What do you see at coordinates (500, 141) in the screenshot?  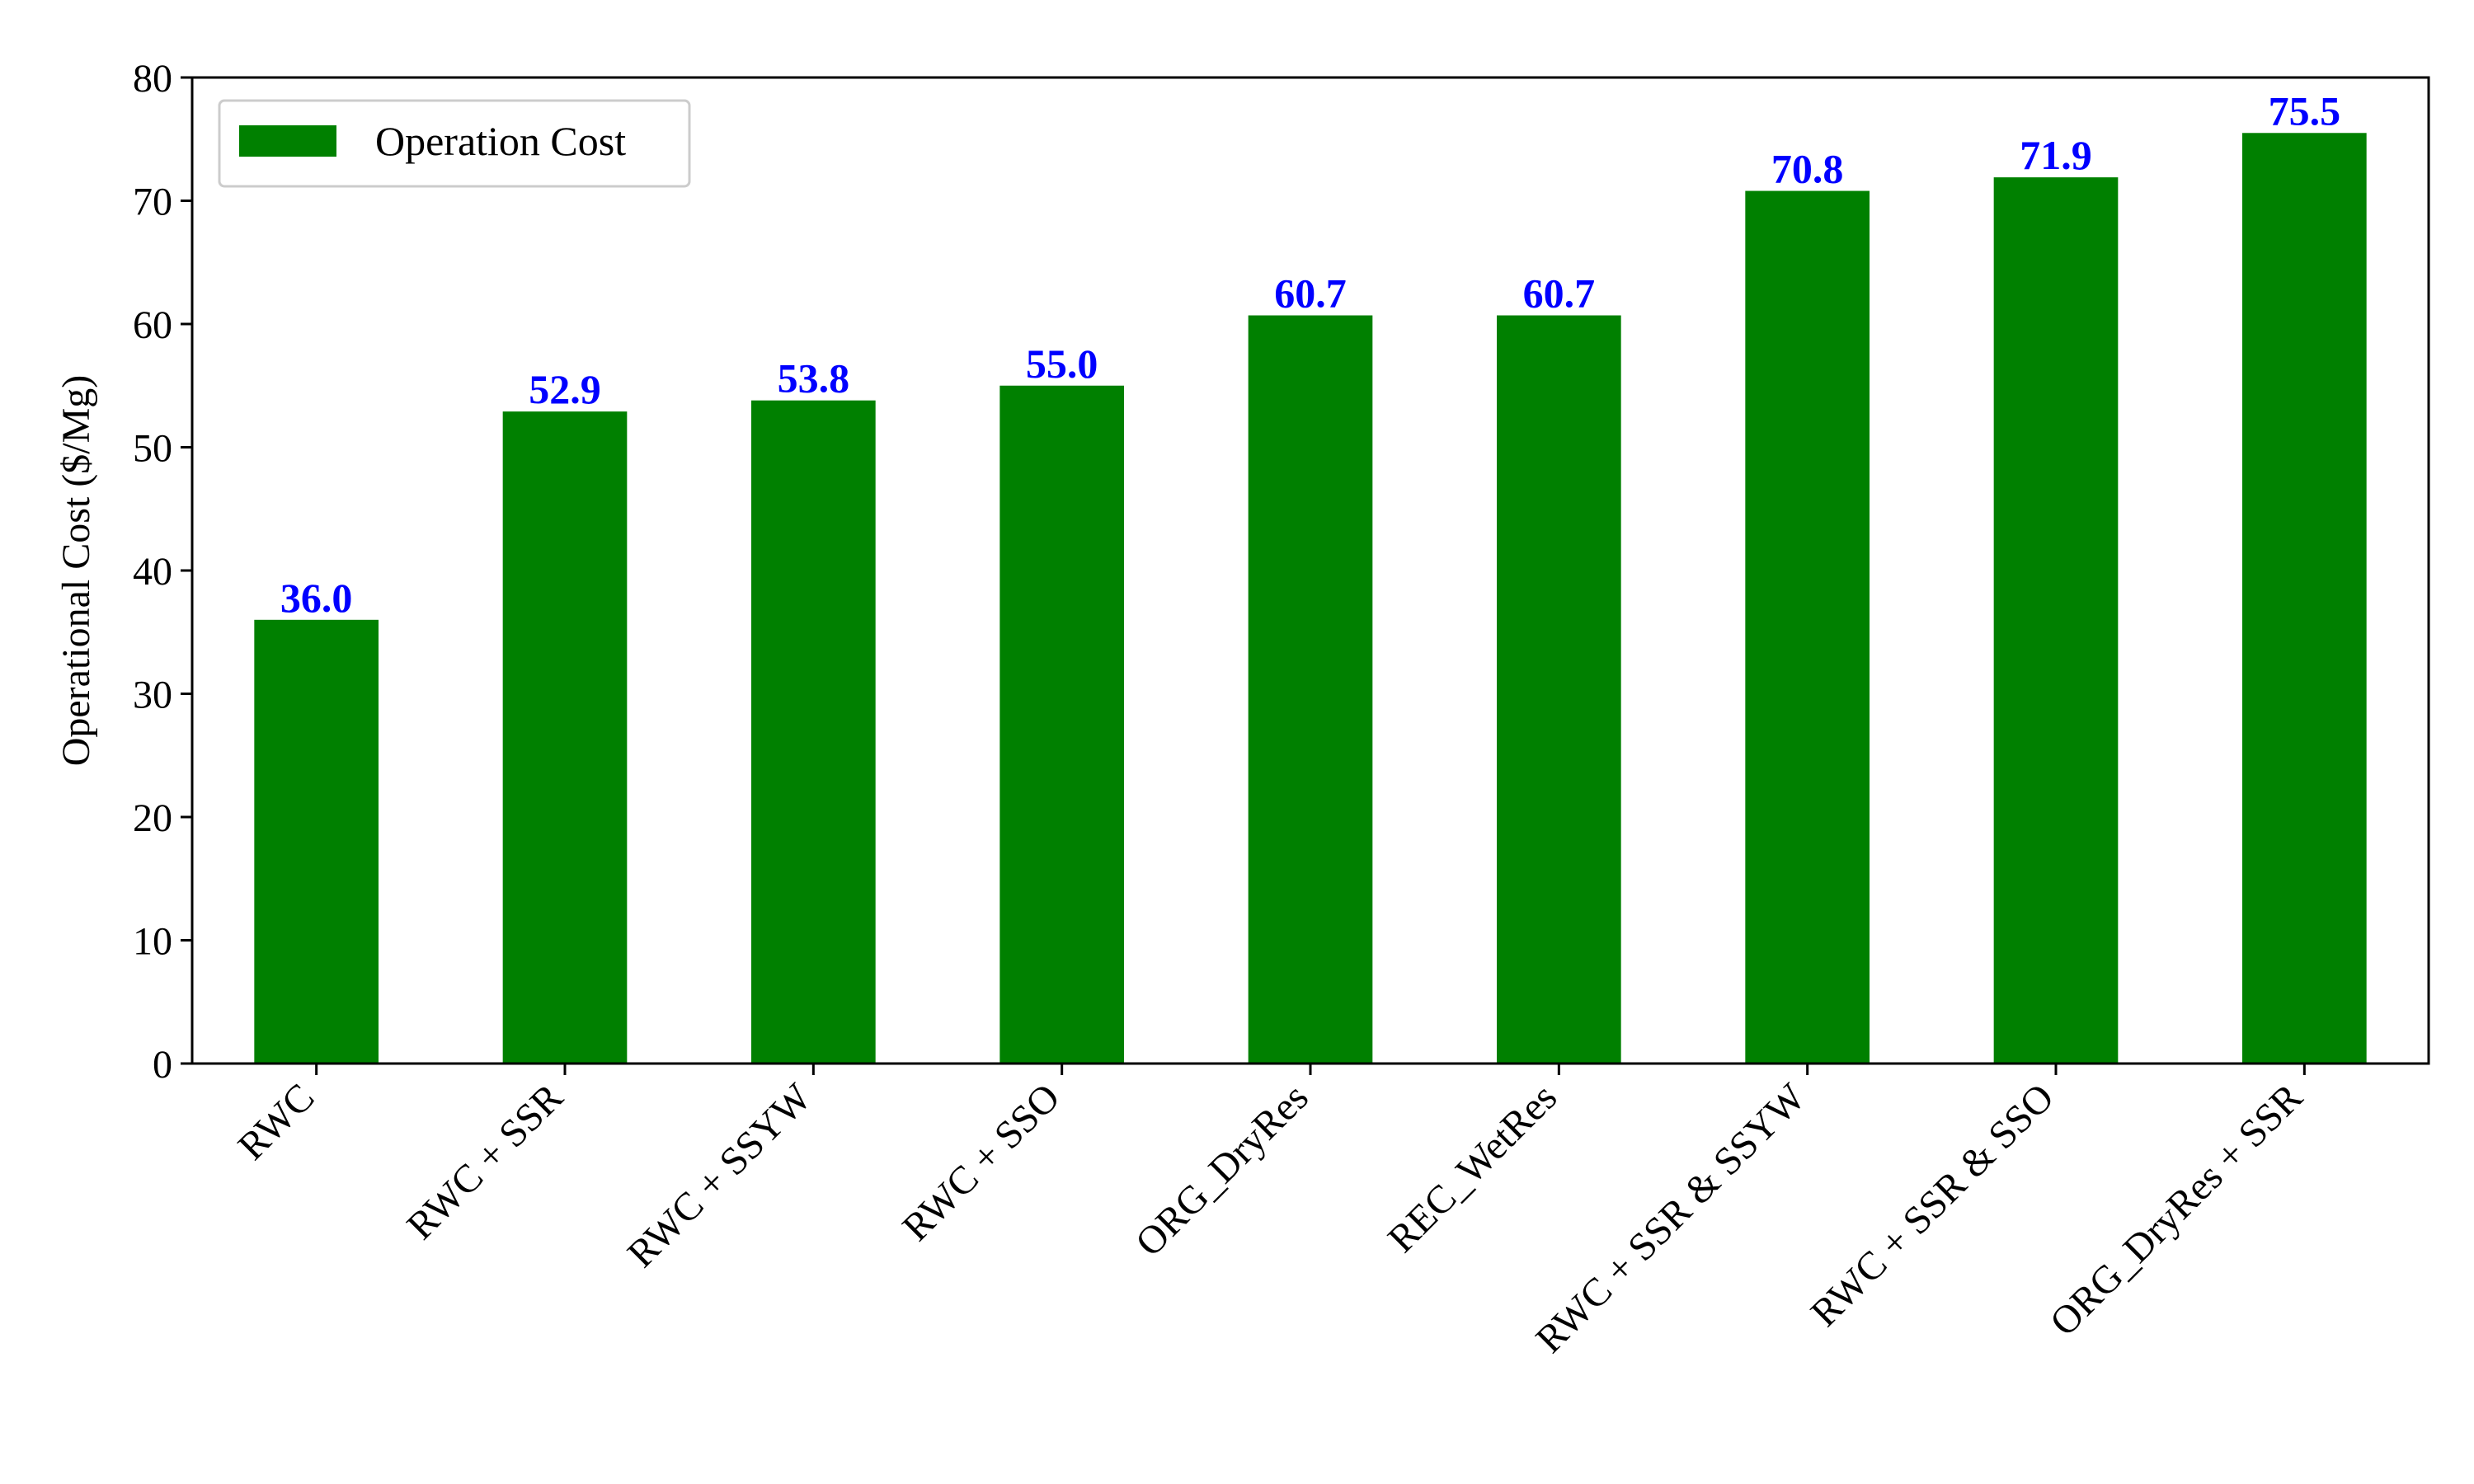 I see `legend-label: Operation Cost` at bounding box center [500, 141].